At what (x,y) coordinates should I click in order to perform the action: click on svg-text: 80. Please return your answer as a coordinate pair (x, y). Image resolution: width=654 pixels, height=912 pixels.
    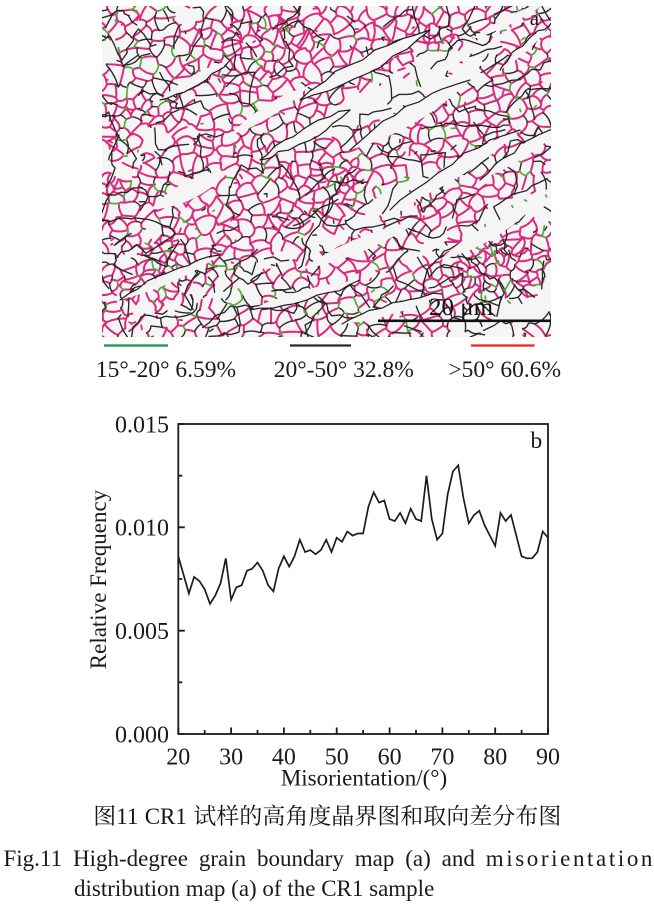
    Looking at the image, I should click on (495, 758).